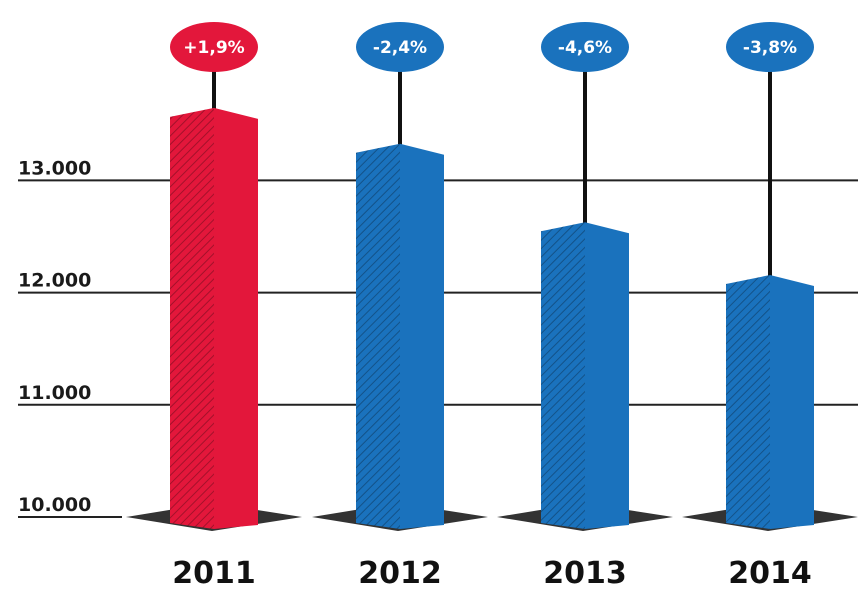  I want to click on y-tick-label: 10.000, so click(54, 505).